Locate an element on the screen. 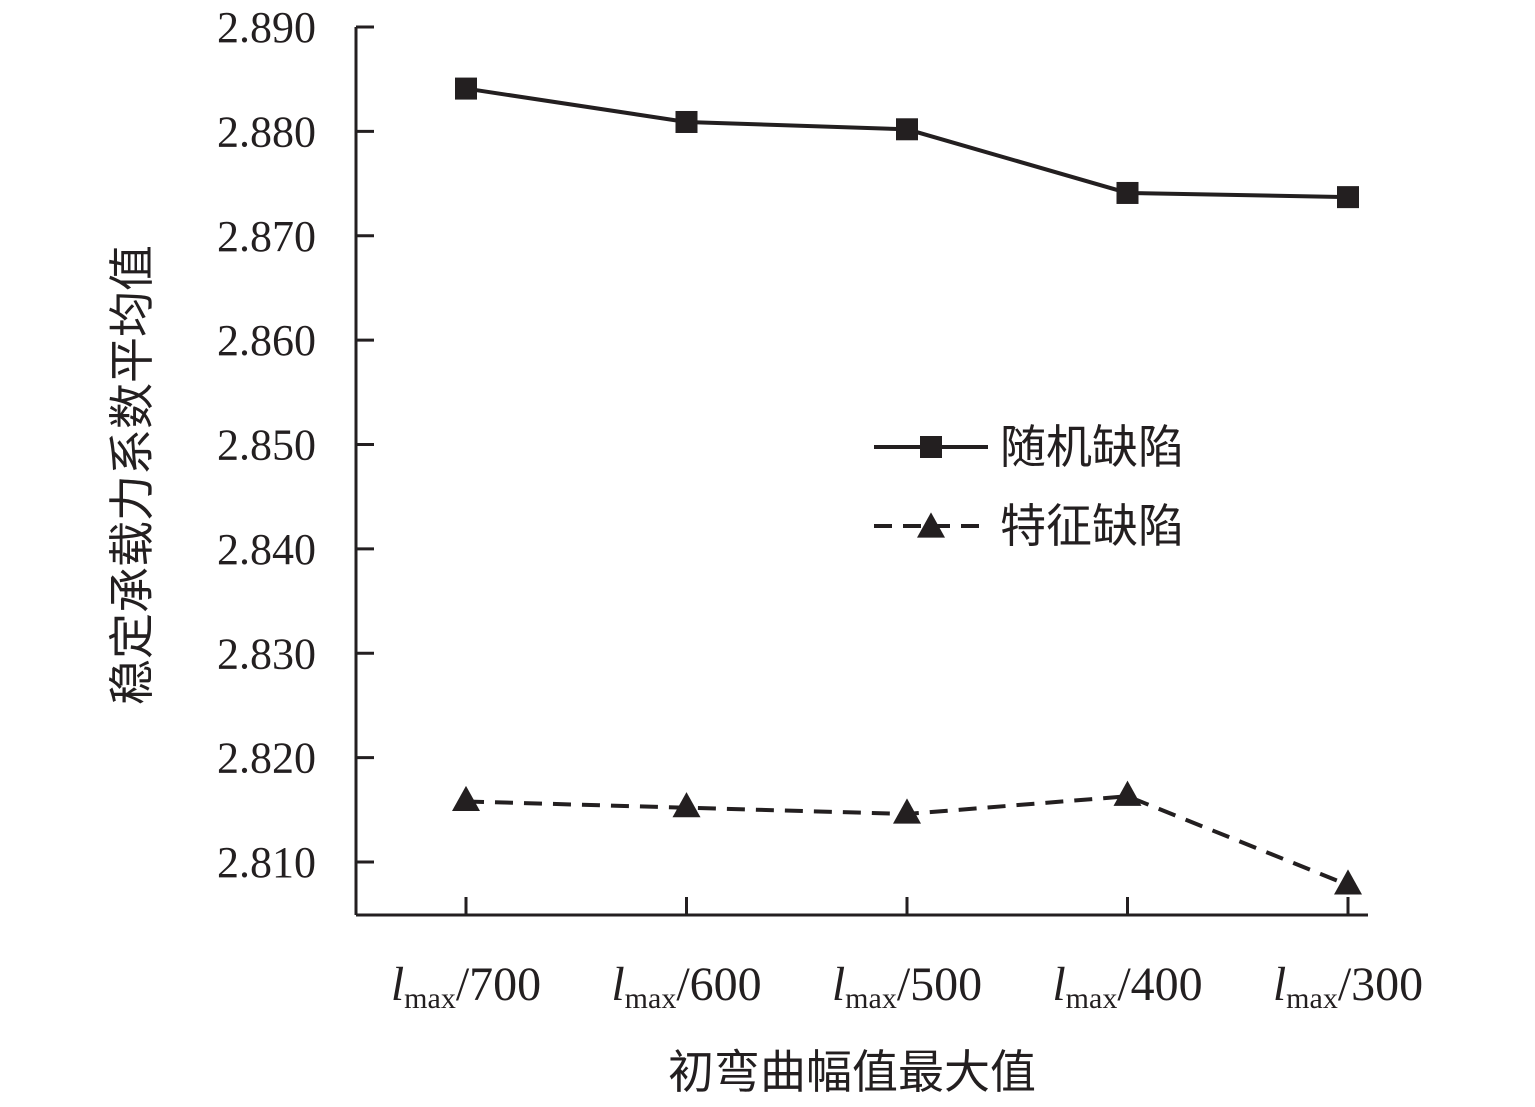  x-tick-label: lmax/500 is located at coordinates (907, 986).